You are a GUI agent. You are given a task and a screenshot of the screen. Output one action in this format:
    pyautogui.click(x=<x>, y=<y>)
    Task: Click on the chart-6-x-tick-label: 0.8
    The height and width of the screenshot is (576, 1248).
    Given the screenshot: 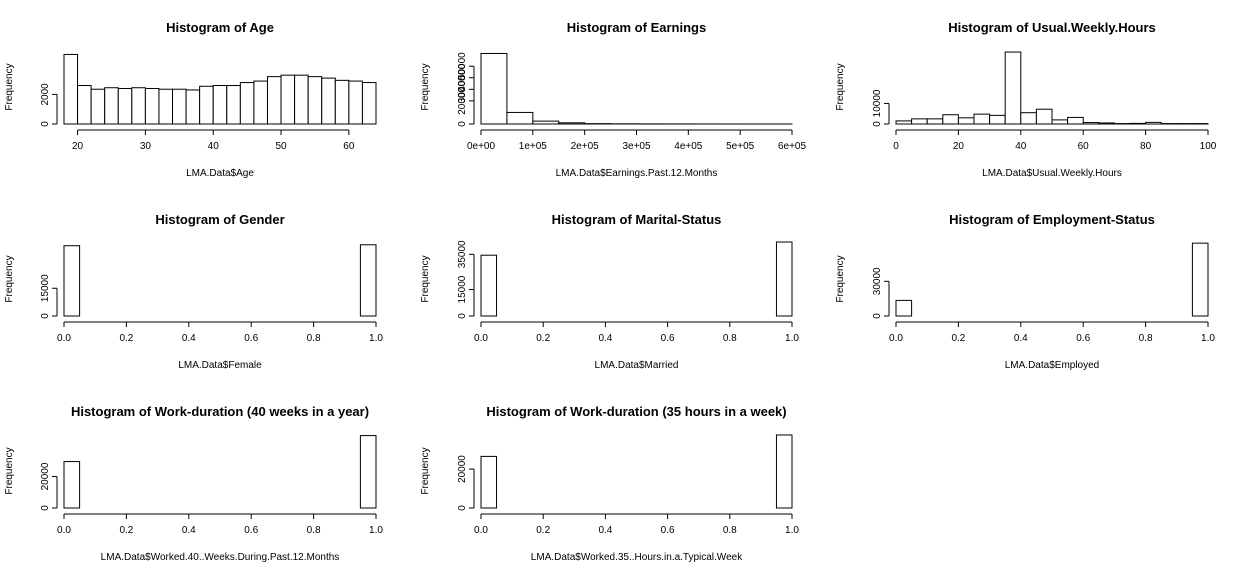 What is the action you would take?
    pyautogui.click(x=1146, y=338)
    